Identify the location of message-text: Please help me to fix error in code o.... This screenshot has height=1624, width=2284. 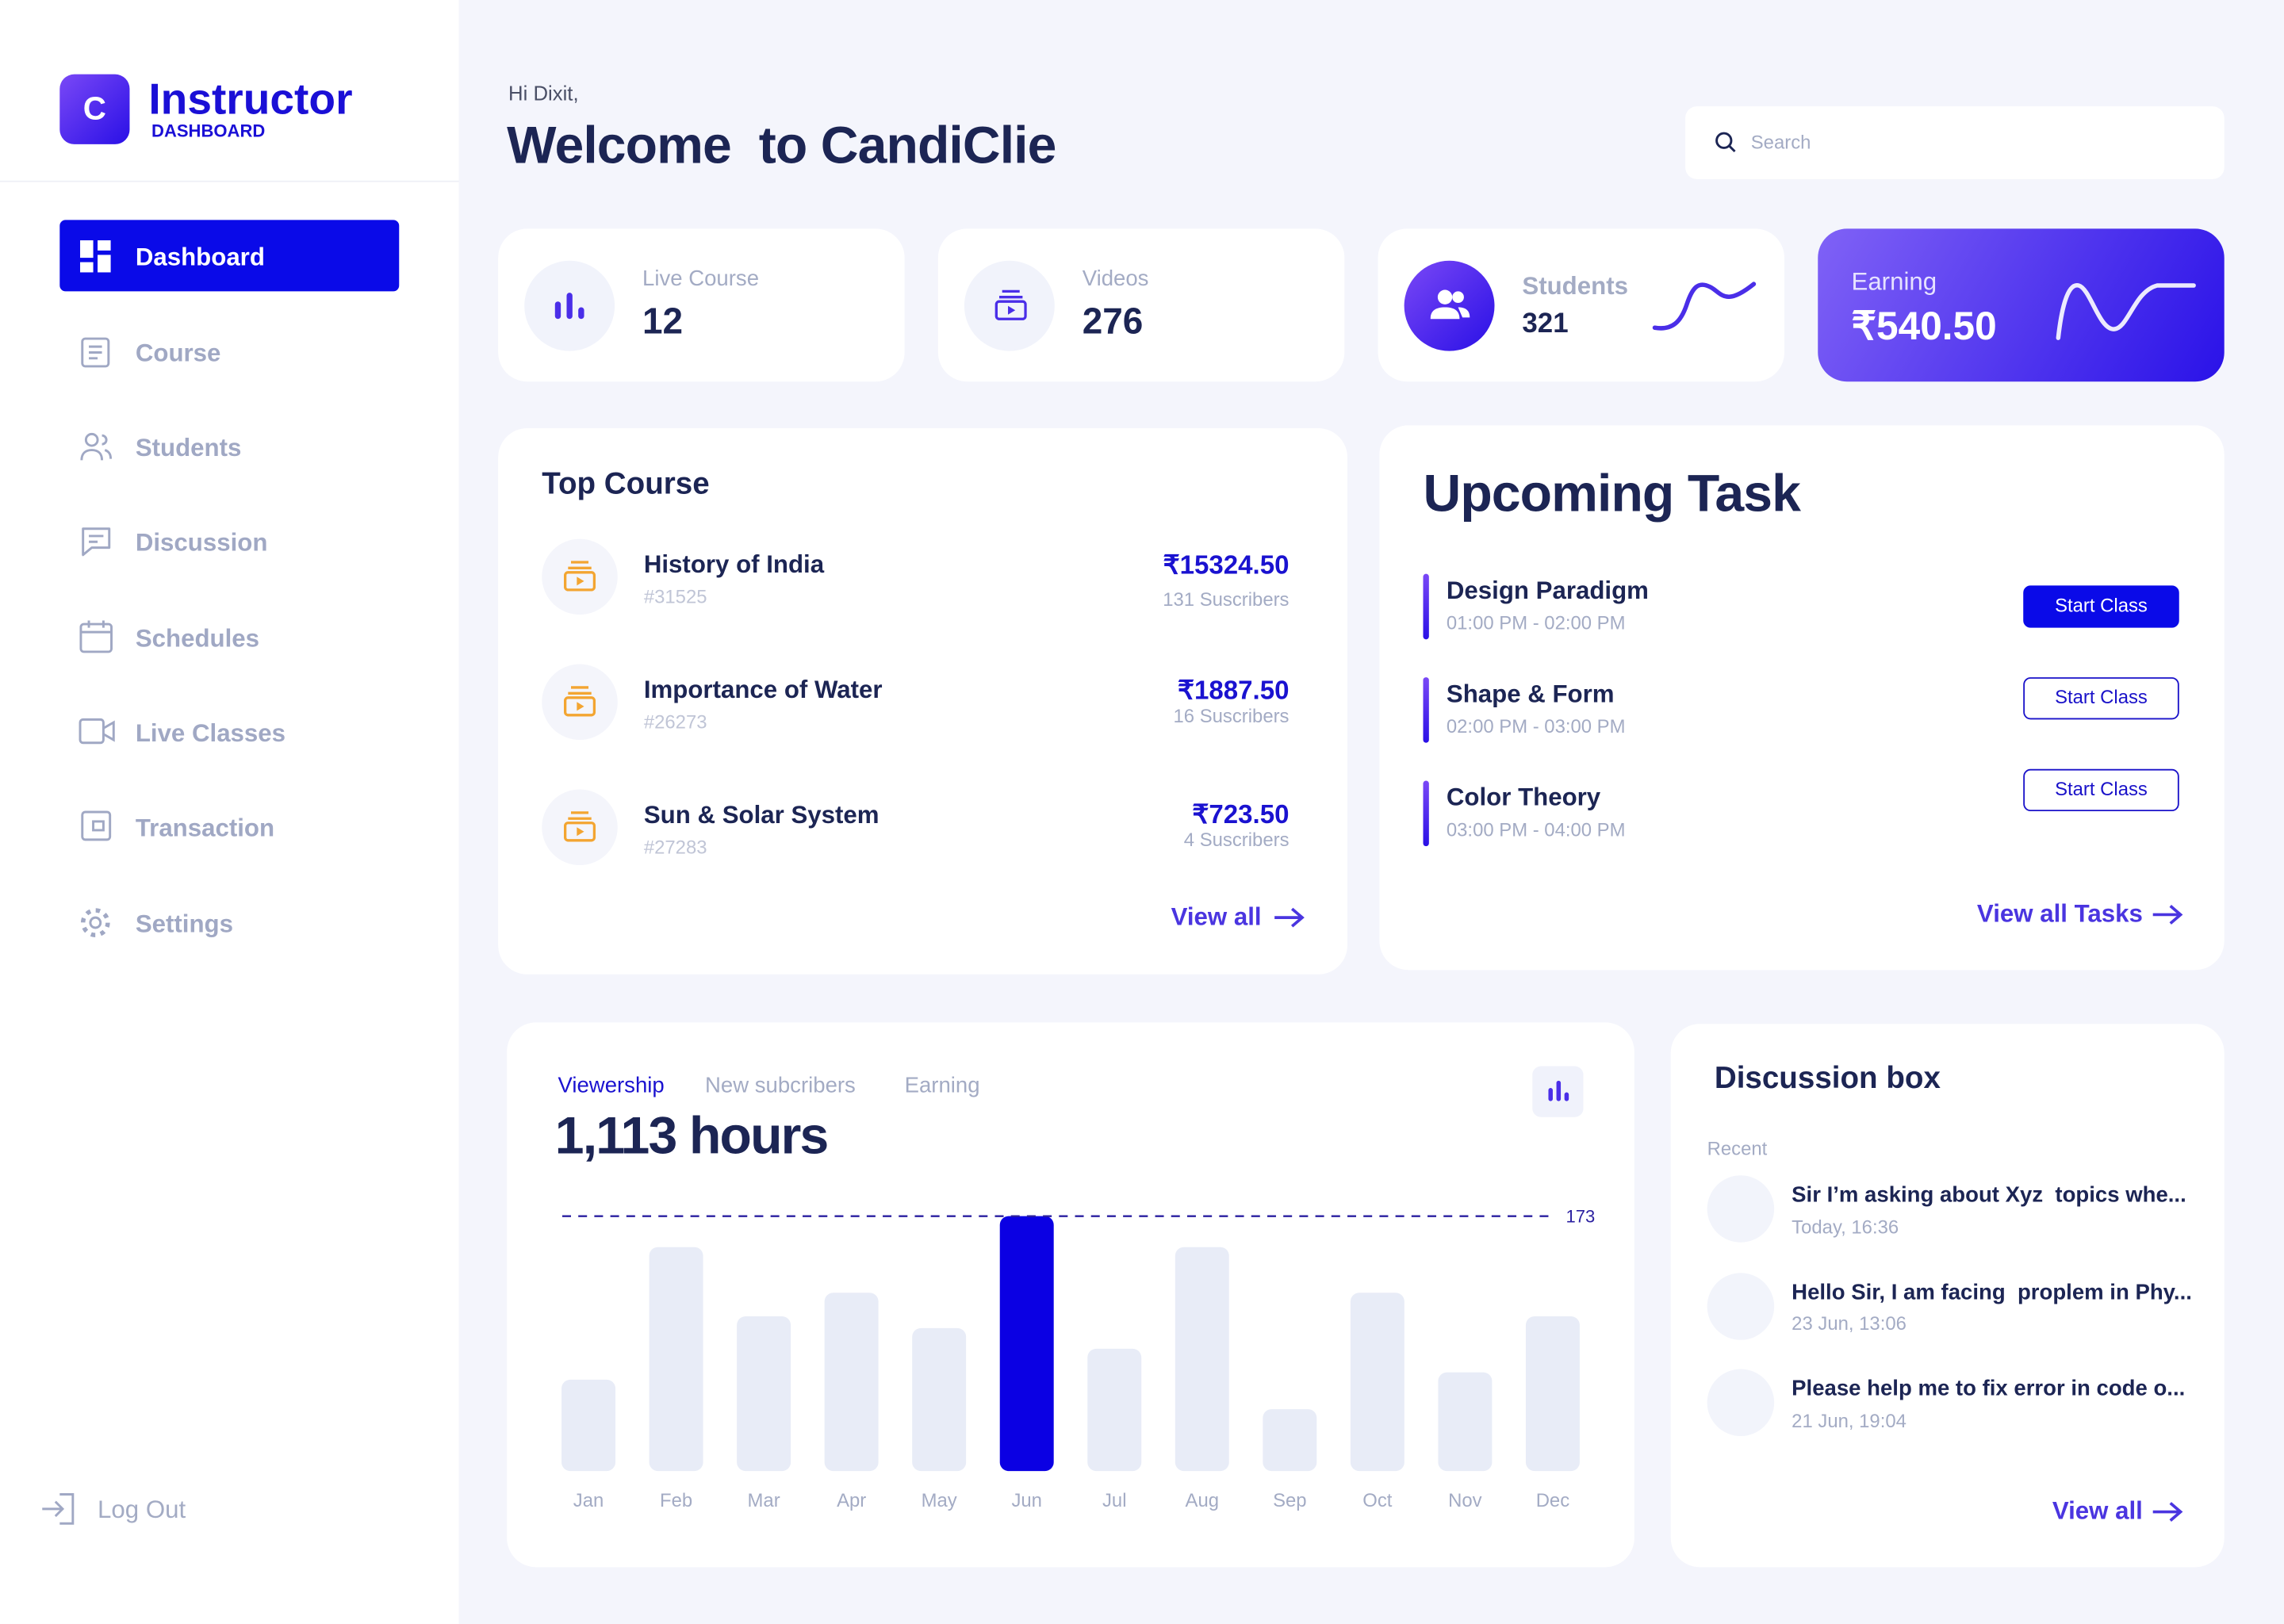
(1989, 1388).